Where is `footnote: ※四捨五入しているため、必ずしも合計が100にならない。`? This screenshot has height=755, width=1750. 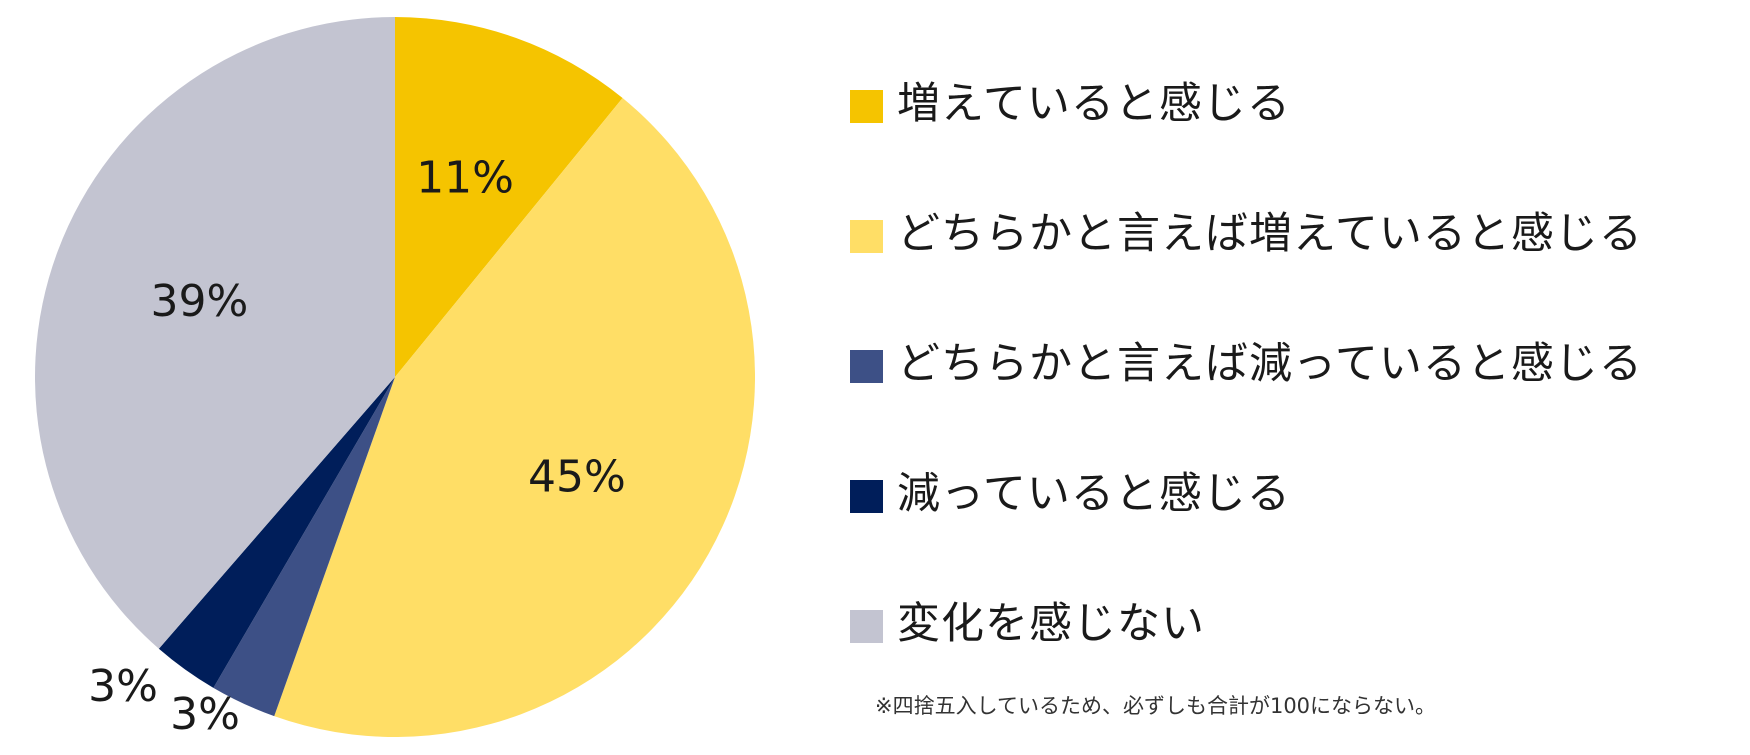
footnote: ※四捨五入しているため、必ずしも合計が100にならない。 is located at coordinates (1156, 706).